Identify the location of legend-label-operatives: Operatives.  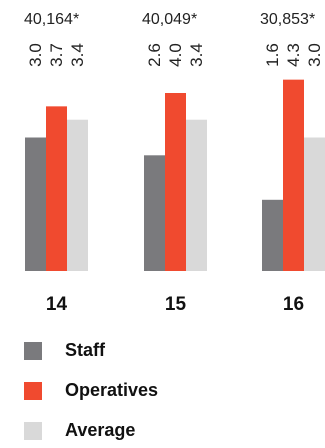
(112, 390).